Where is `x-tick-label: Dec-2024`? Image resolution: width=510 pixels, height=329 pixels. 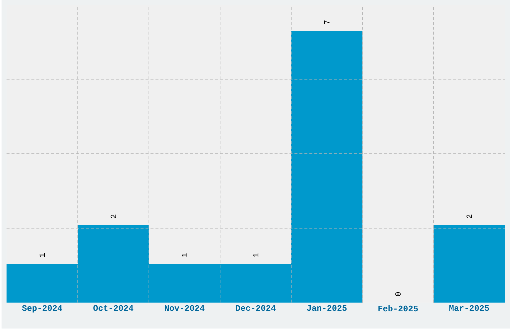
x-tick-label: Dec-2024 is located at coordinates (256, 309).